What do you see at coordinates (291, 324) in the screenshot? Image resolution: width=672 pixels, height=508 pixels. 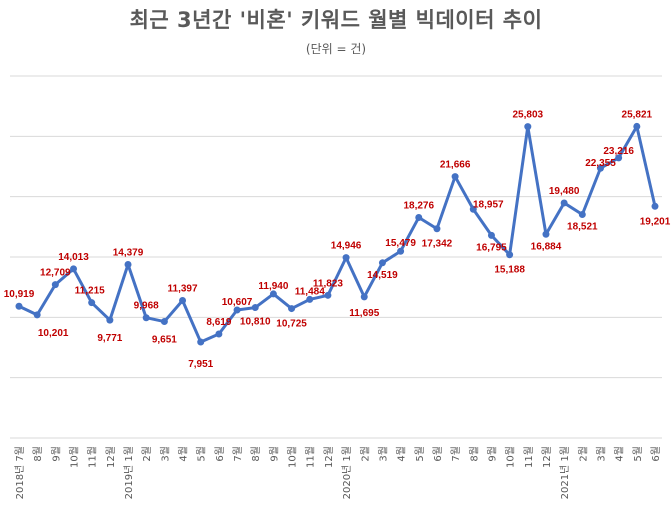 I see `data-label: 10,725` at bounding box center [291, 324].